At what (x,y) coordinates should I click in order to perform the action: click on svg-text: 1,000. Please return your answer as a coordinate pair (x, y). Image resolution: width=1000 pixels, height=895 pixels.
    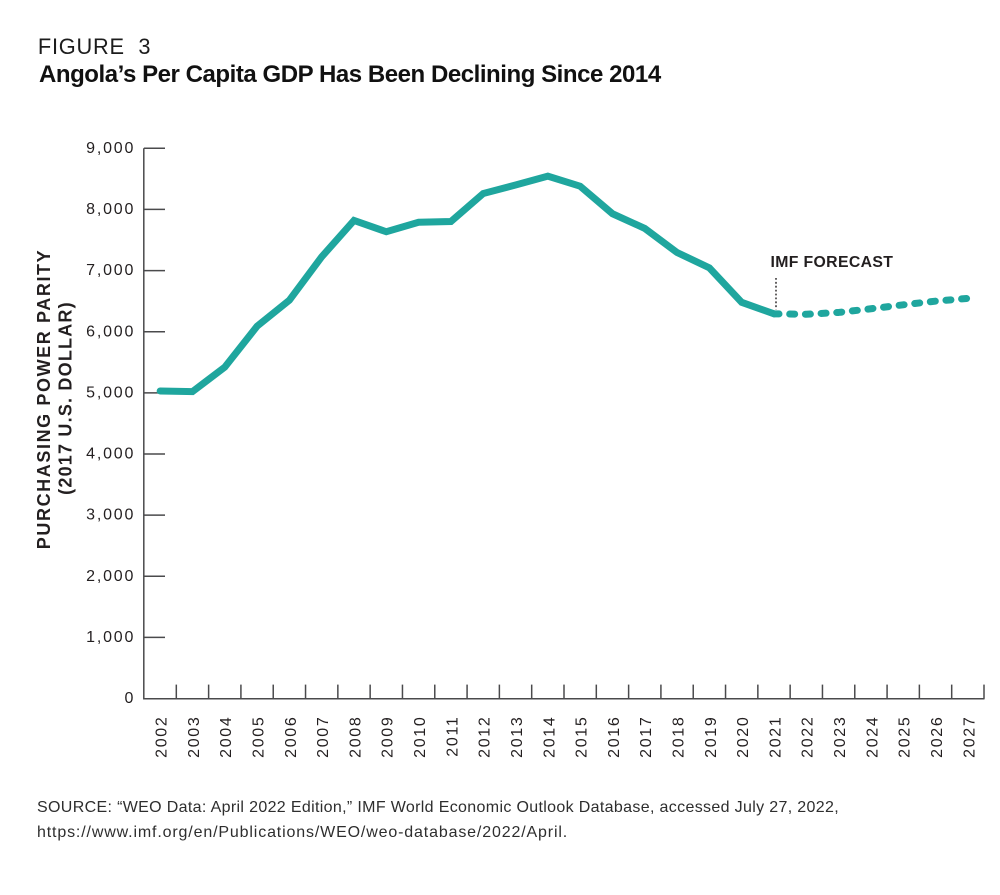
    Looking at the image, I should click on (110, 637).